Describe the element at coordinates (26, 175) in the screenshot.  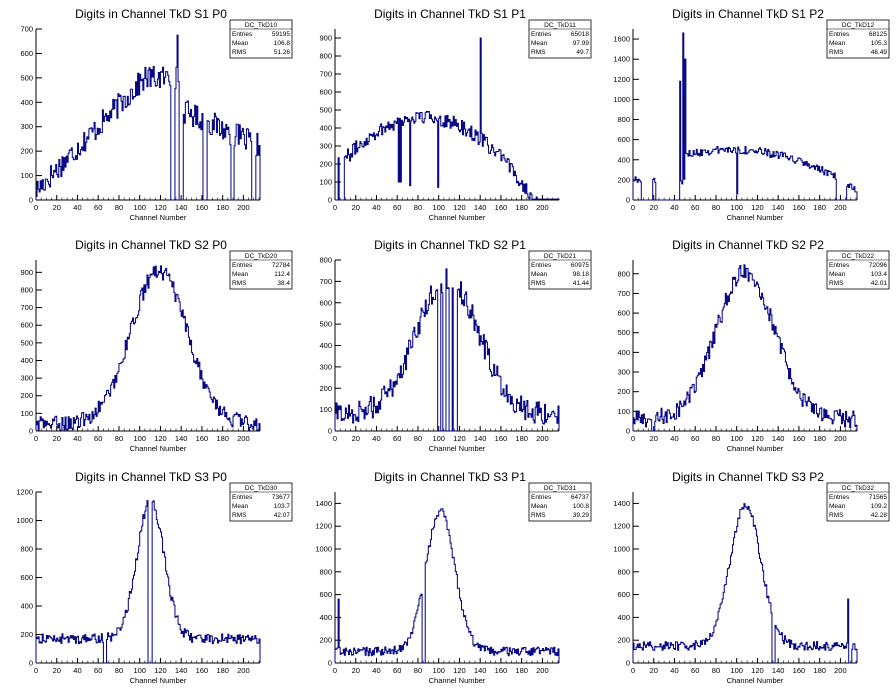
I see `y-tick-label: 100` at that location.